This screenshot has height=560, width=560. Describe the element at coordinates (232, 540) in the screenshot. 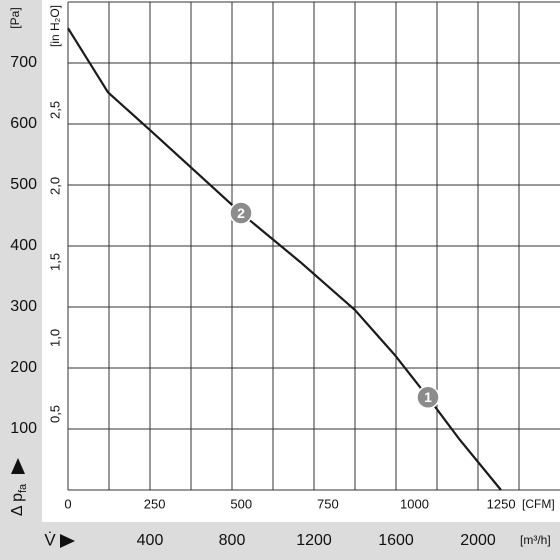

I see `x-tick-label: 800` at that location.